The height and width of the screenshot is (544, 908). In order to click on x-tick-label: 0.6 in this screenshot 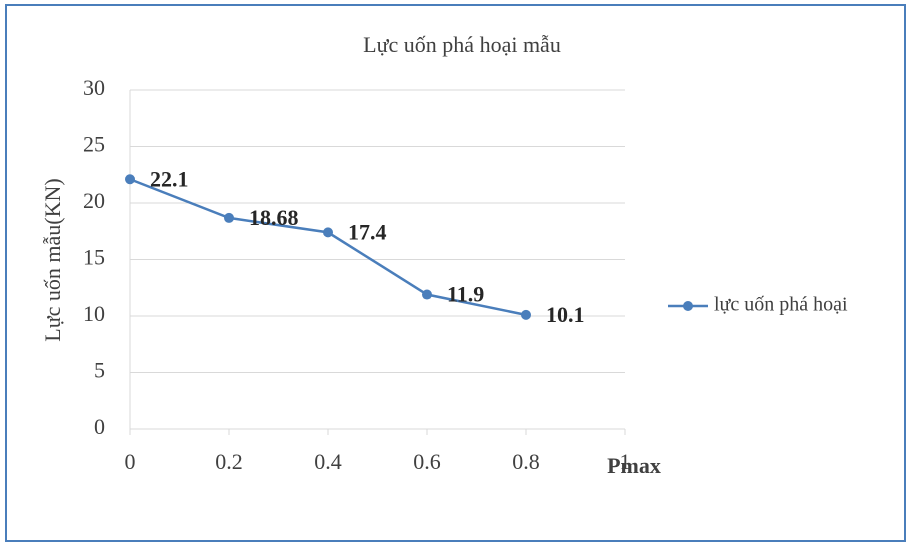, I will do `click(427, 461)`.